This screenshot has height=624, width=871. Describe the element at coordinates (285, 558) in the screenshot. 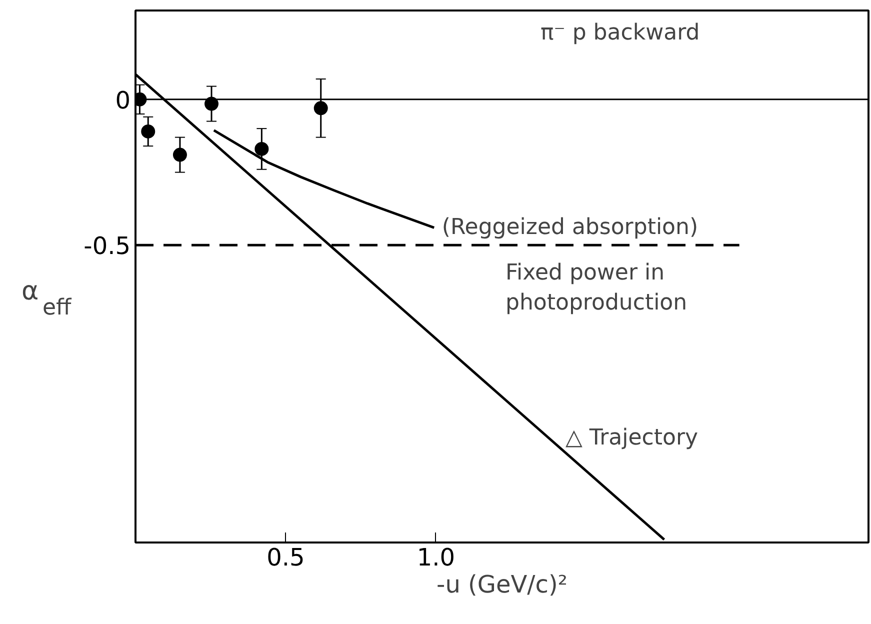

I see `x-tick-label: 0.5` at that location.